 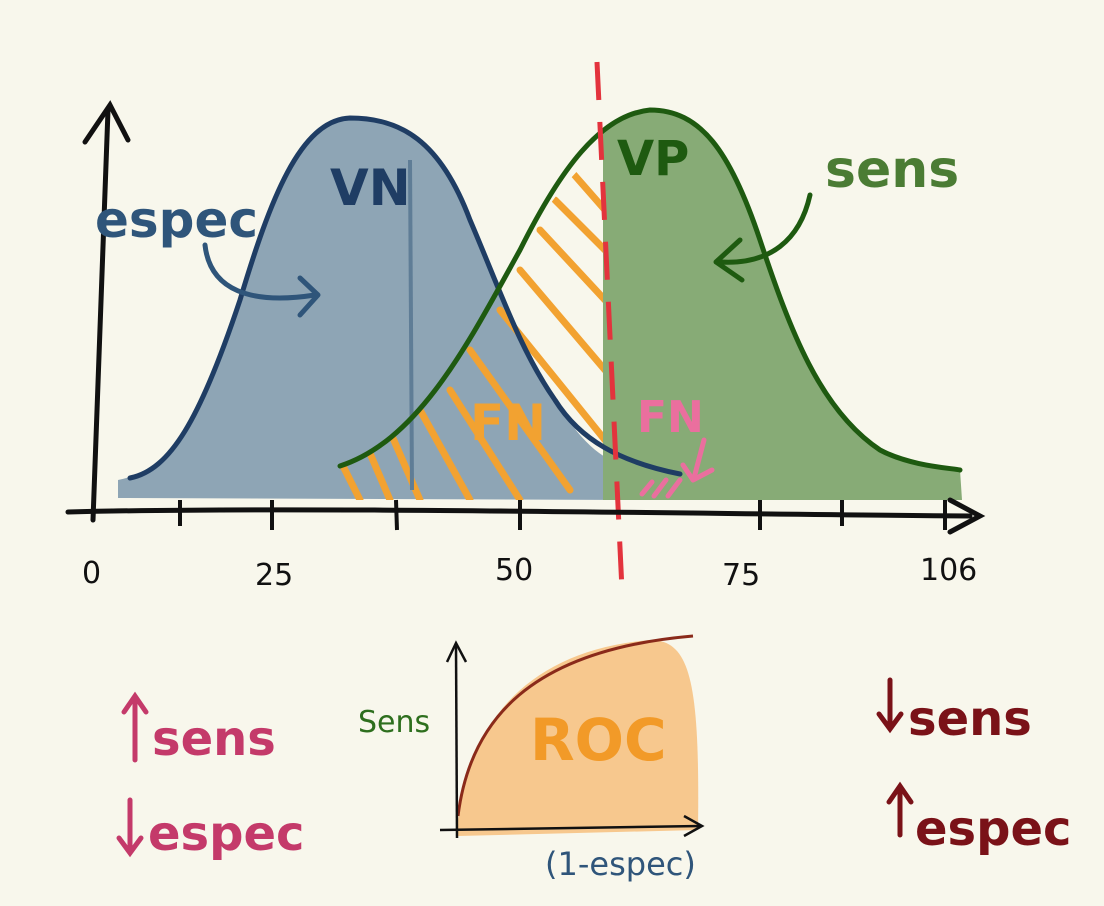 What do you see at coordinates (661, 488) in the screenshot?
I see `pink-hatch` at bounding box center [661, 488].